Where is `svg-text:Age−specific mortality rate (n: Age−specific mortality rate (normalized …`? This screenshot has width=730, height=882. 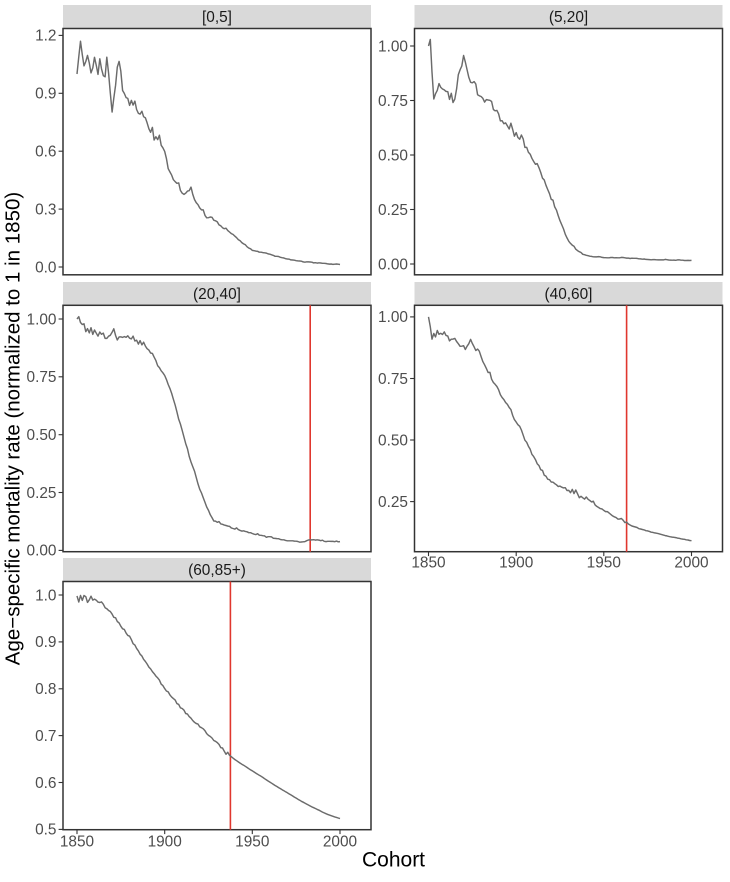
svg-text:Age−specific mortality rate (n: Age−specific mortality rate (normalized … is located at coordinates (13, 428).